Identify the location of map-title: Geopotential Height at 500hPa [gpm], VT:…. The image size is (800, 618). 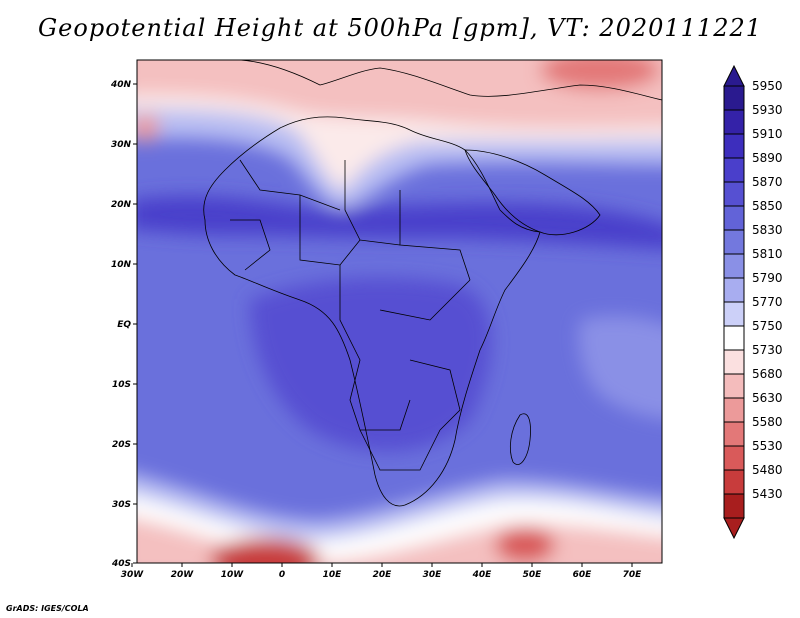
(400, 28).